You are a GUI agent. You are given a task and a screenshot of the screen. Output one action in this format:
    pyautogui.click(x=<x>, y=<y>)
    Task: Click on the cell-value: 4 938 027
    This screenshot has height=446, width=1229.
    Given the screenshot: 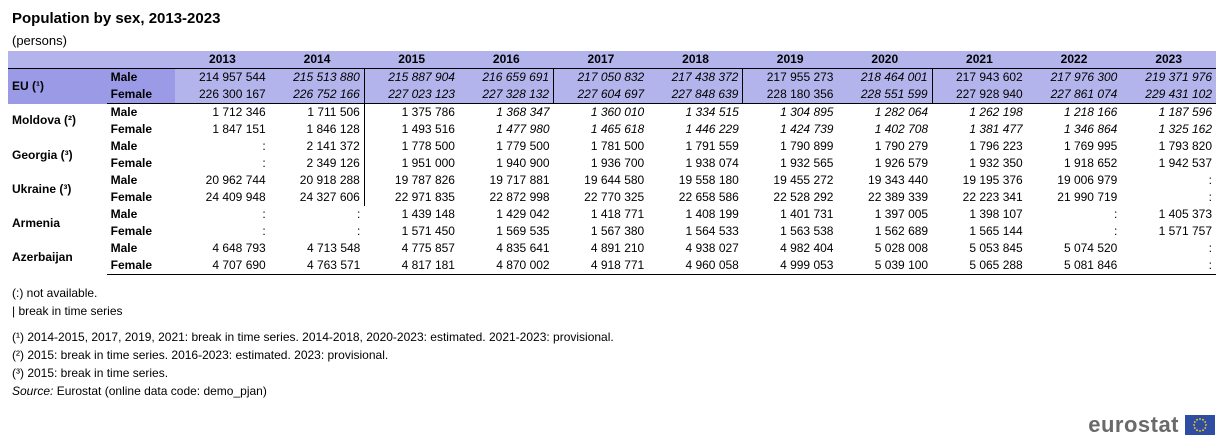 What is the action you would take?
    pyautogui.click(x=712, y=248)
    